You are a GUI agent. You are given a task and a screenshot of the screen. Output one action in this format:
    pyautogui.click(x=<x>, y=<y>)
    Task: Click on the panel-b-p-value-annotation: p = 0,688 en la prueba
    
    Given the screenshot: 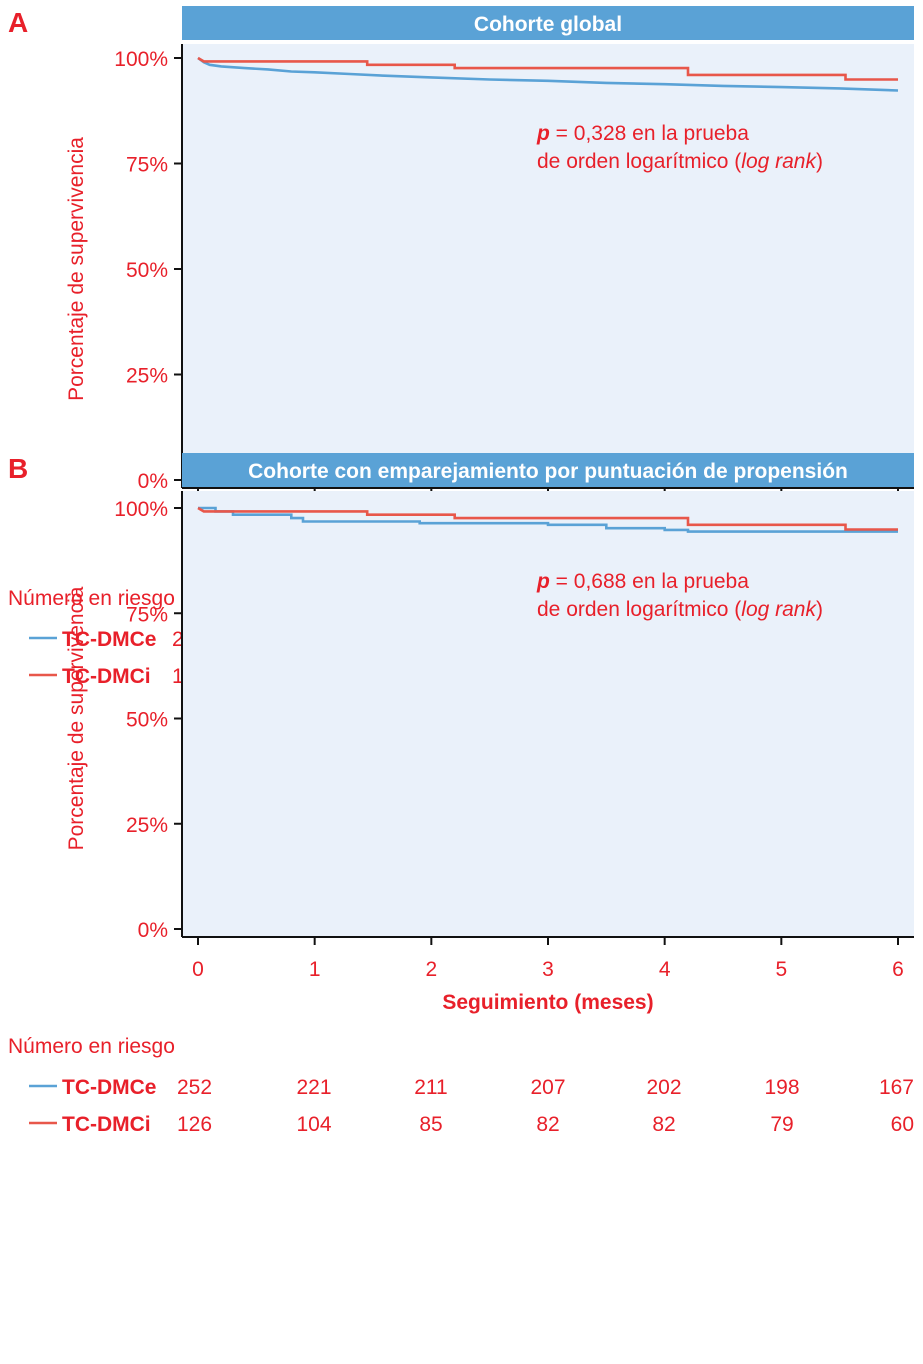 What is the action you would take?
    pyautogui.click(x=642, y=581)
    